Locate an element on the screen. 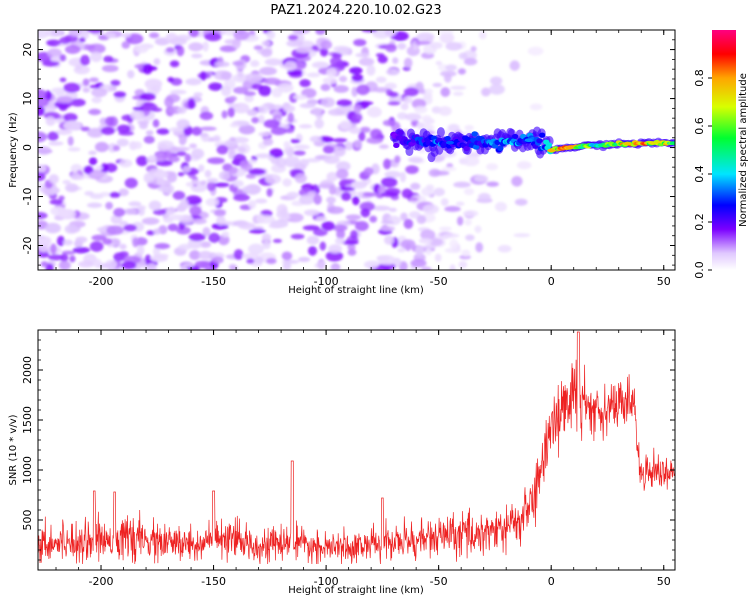 This screenshot has width=750, height=600. colorbar-gradient is located at coordinates (724, 150).